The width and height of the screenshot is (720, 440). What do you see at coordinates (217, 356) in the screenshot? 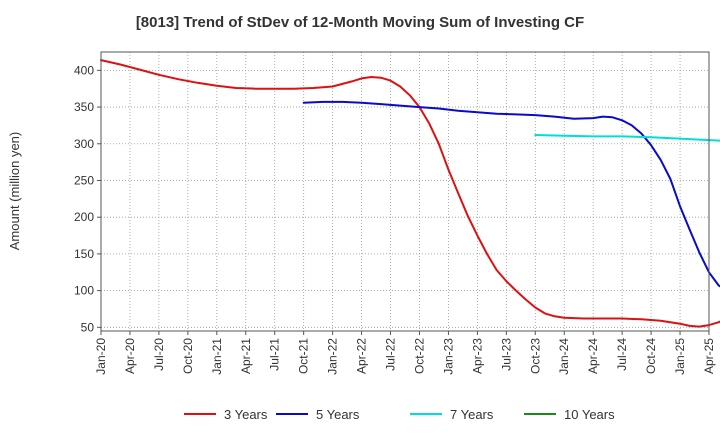
I see `x-tick-label: Jan-21` at bounding box center [217, 356].